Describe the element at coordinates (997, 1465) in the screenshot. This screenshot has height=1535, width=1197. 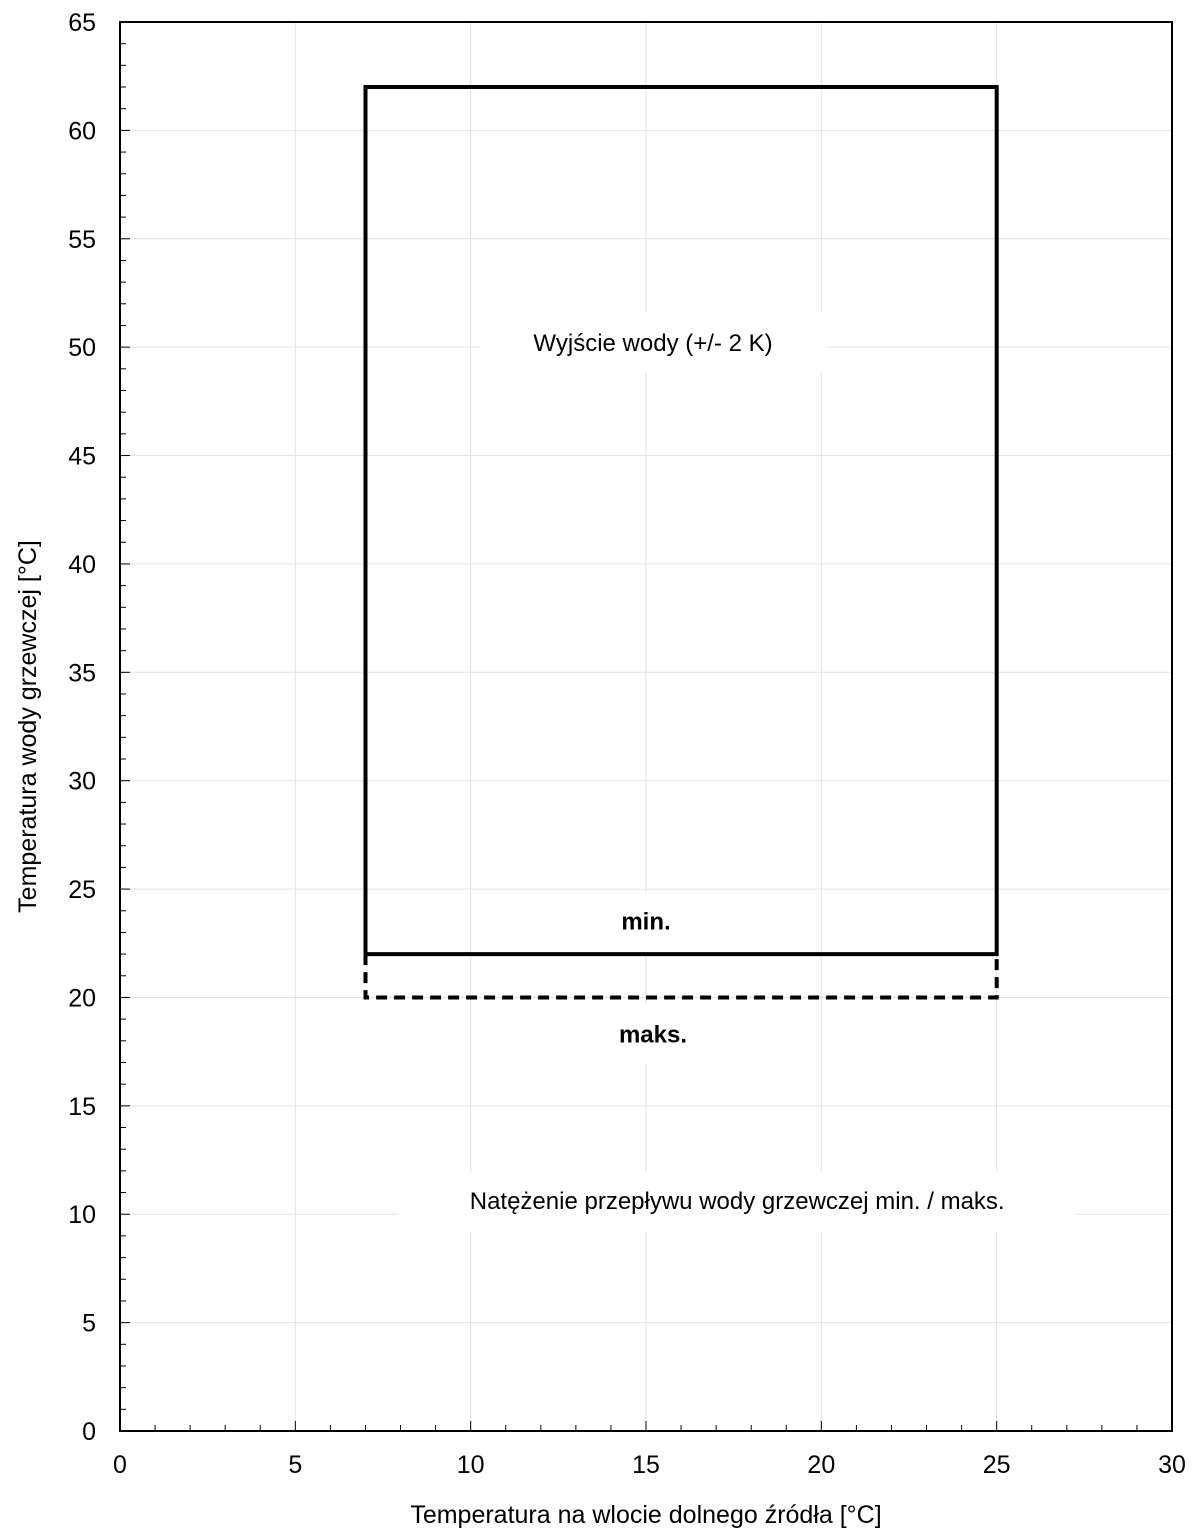
I see `x-tick-label: 25` at that location.